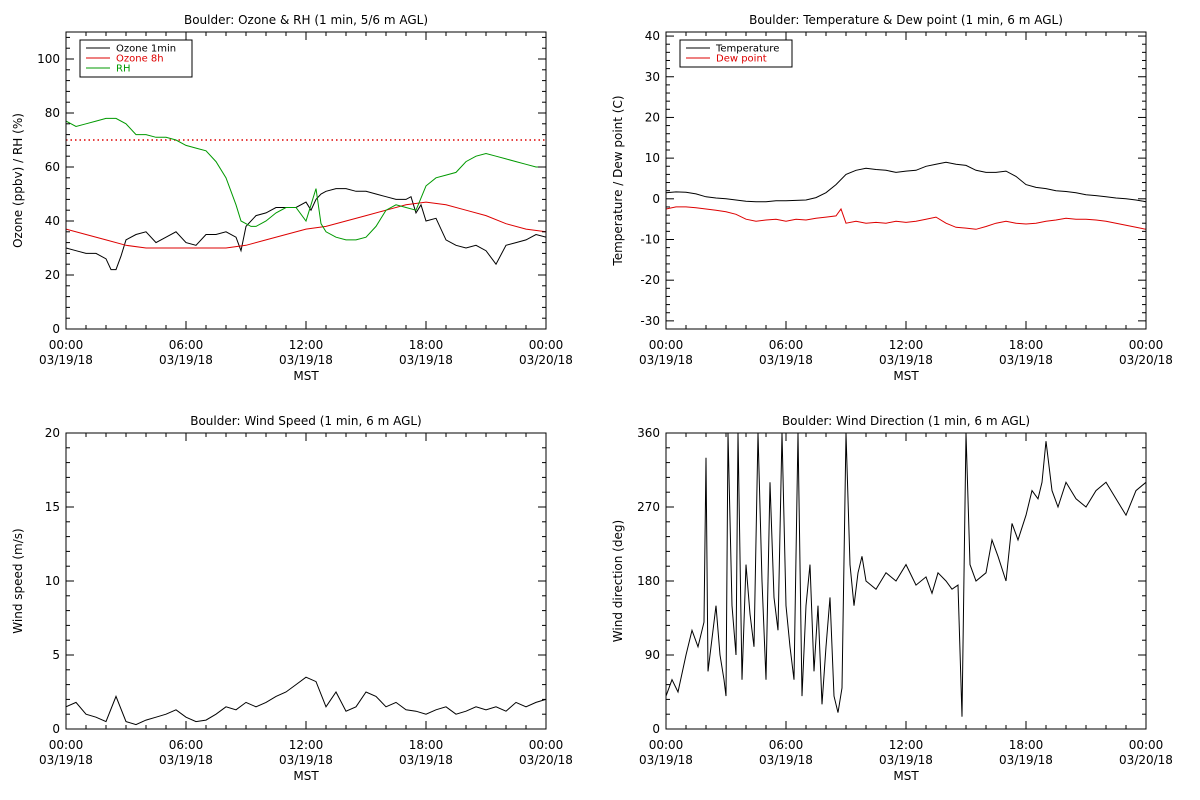 This screenshot has height=800, width=1200. Describe the element at coordinates (747, 49) in the screenshot. I see `legend-label: Temperature` at that location.